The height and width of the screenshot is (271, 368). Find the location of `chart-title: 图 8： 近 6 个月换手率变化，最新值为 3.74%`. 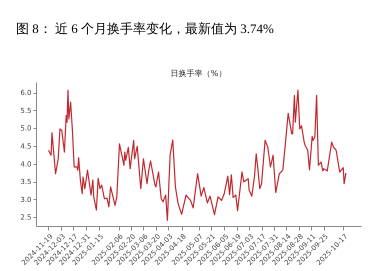

chart-title: 图 8： 近 6 个月换手率变化，最新值为 3.74% is located at coordinates (145, 29).